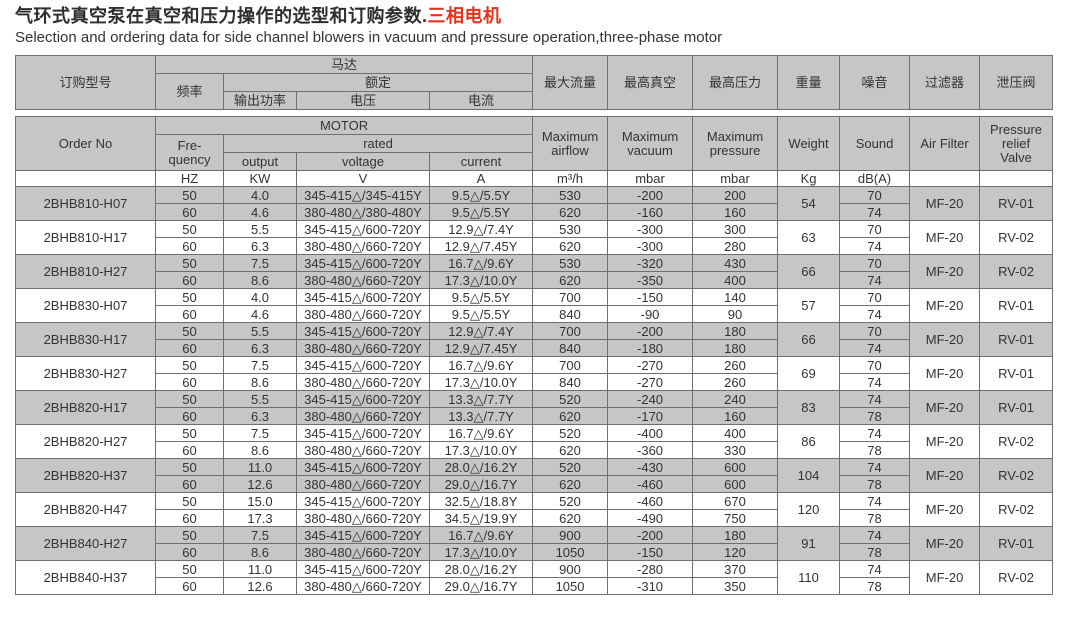 This screenshot has height=623, width=1068. What do you see at coordinates (875, 82) in the screenshot?
I see `header-zh-sound: 噪音` at bounding box center [875, 82].